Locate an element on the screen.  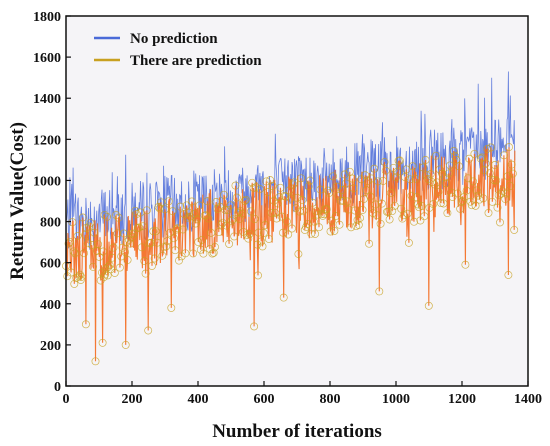
y-tick-label: 800 is located at coordinates (50, 223).